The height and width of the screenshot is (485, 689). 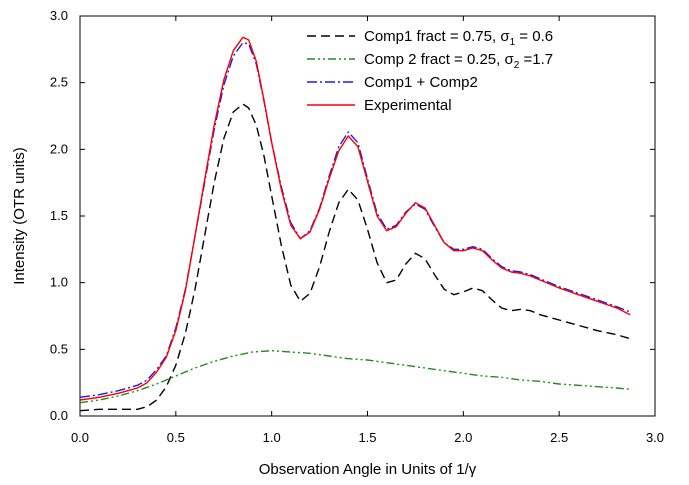 What do you see at coordinates (368, 469) in the screenshot?
I see `x-axis-title: Observation Angle in Units of 1/γ` at bounding box center [368, 469].